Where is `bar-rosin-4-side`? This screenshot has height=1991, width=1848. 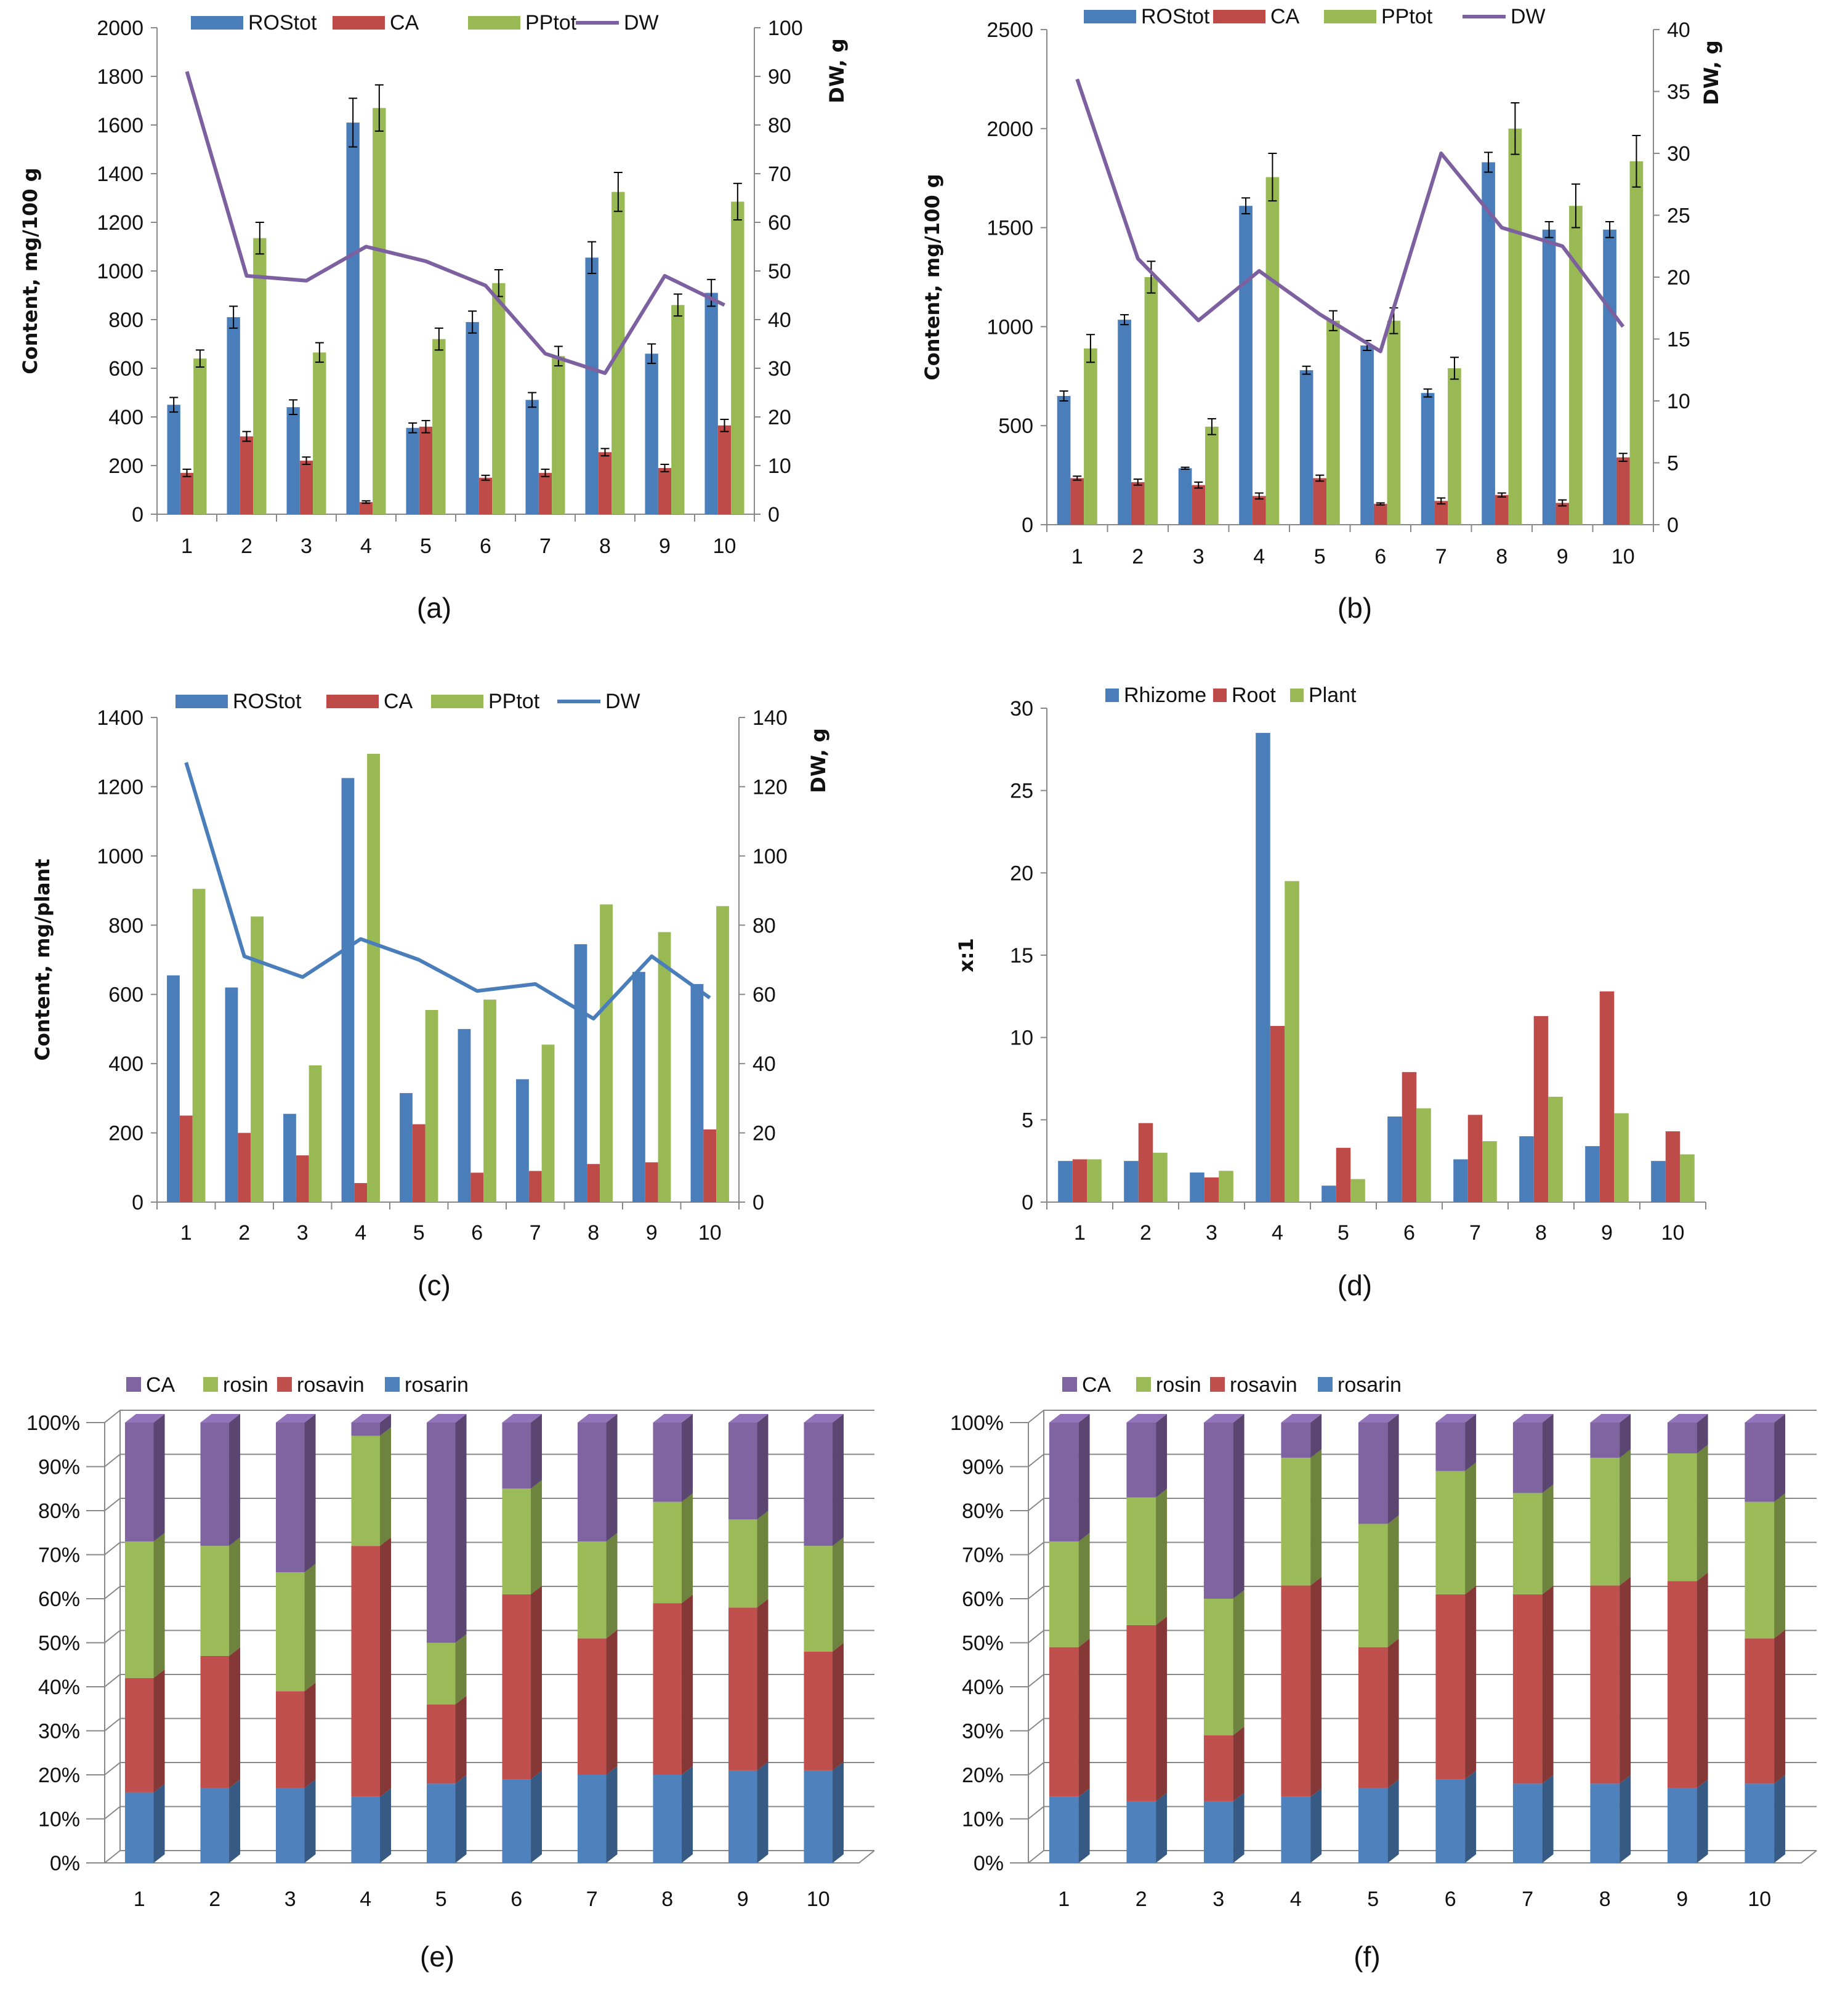 bar-rosin-4-side is located at coordinates (1316, 1518).